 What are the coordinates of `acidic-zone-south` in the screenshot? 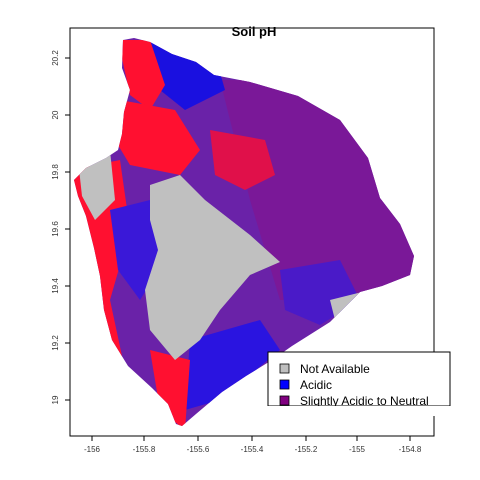 It's located at (232, 365).